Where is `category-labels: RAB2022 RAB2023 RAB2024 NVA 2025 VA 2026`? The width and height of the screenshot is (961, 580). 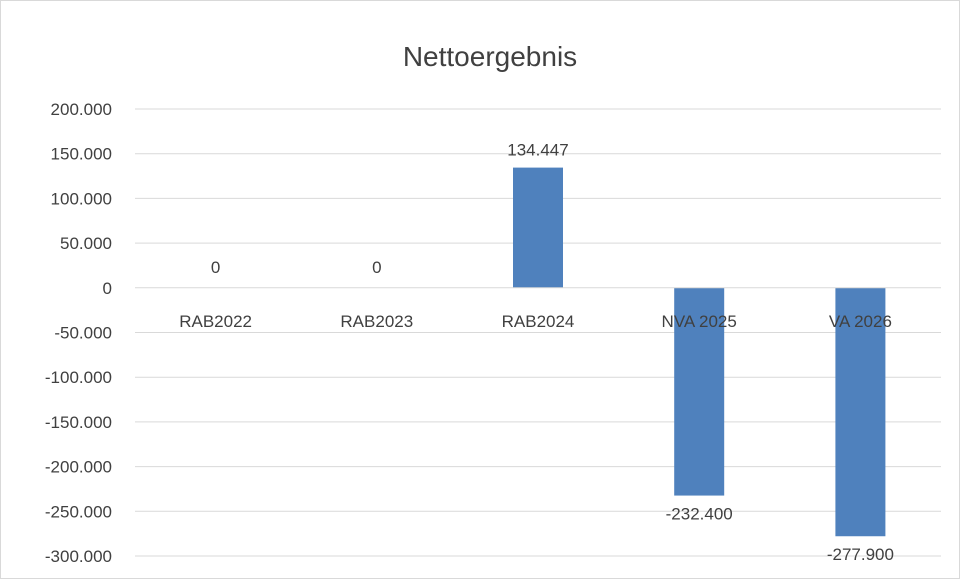 category-labels: RAB2022 RAB2023 RAB2024 NVA 2025 VA 2026 is located at coordinates (535, 321).